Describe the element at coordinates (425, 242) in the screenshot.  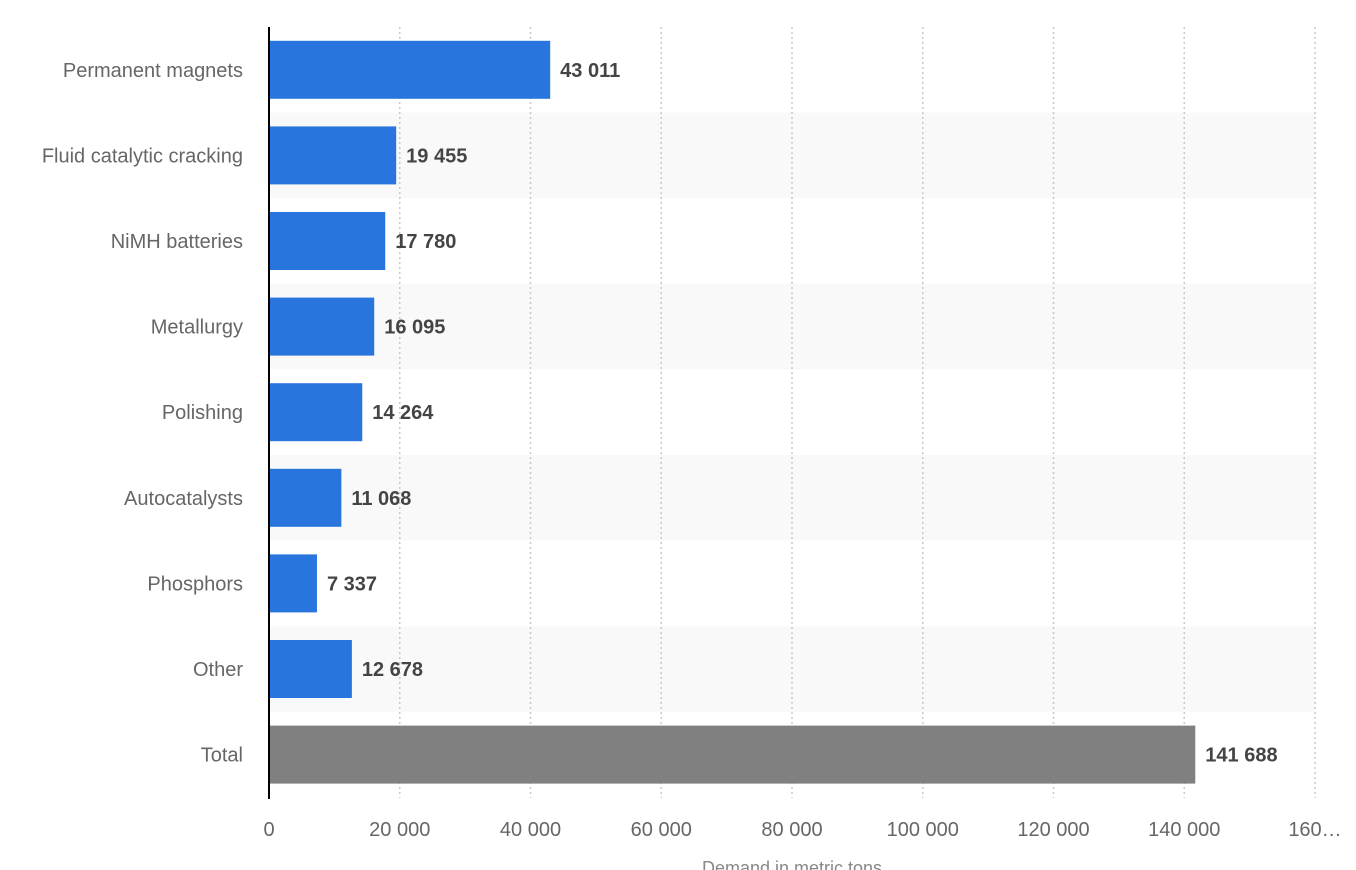
I see `data-label: 17 780` at that location.